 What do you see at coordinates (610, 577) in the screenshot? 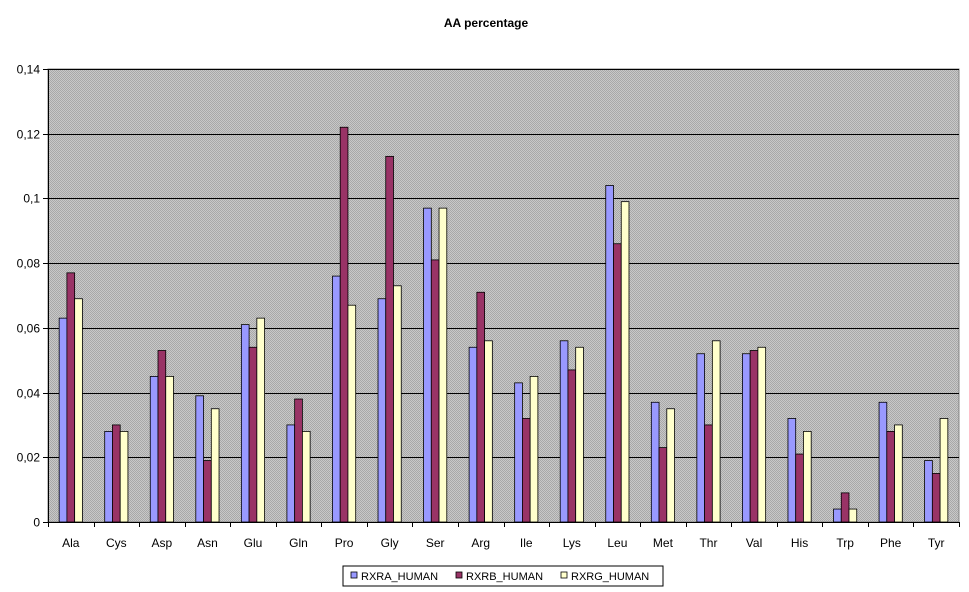
I see `legend-label: RXRG_HUMAN` at bounding box center [610, 577].